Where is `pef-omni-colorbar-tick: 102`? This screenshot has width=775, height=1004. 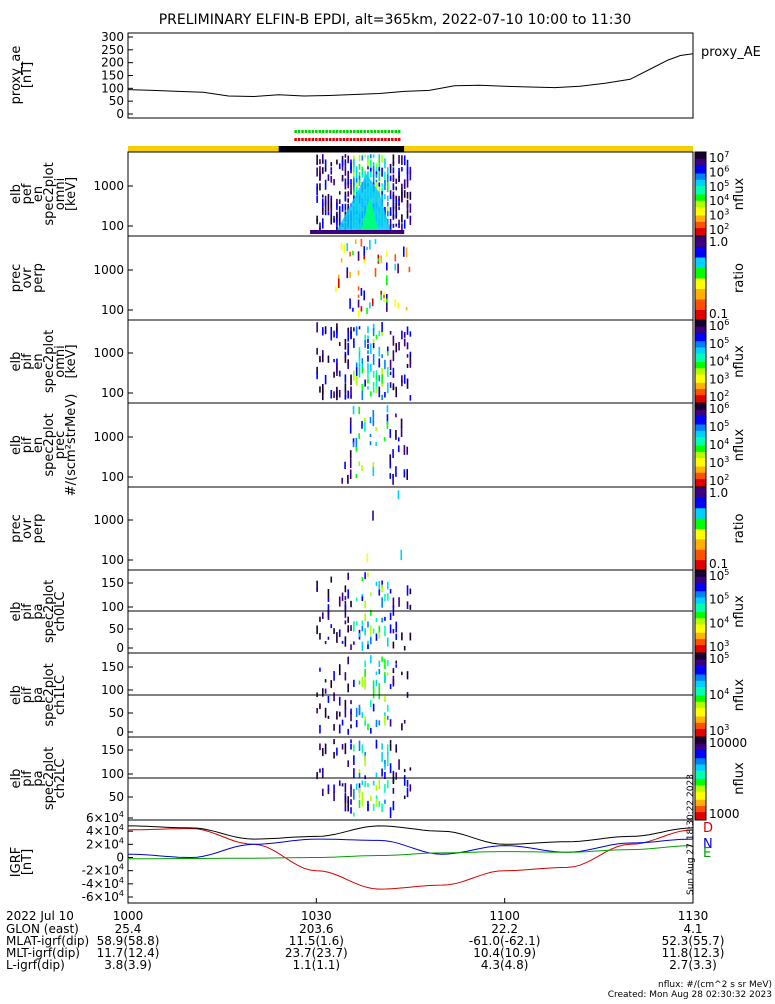 pef-omni-colorbar-tick: 102 is located at coordinates (719, 229).